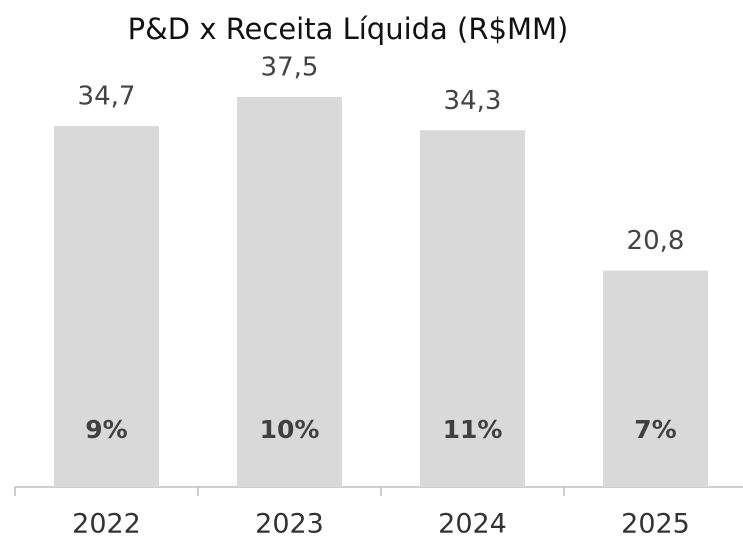 Image resolution: width=743 pixels, height=542 pixels. Describe the element at coordinates (107, 97) in the screenshot. I see `value-label: 34,7` at that location.